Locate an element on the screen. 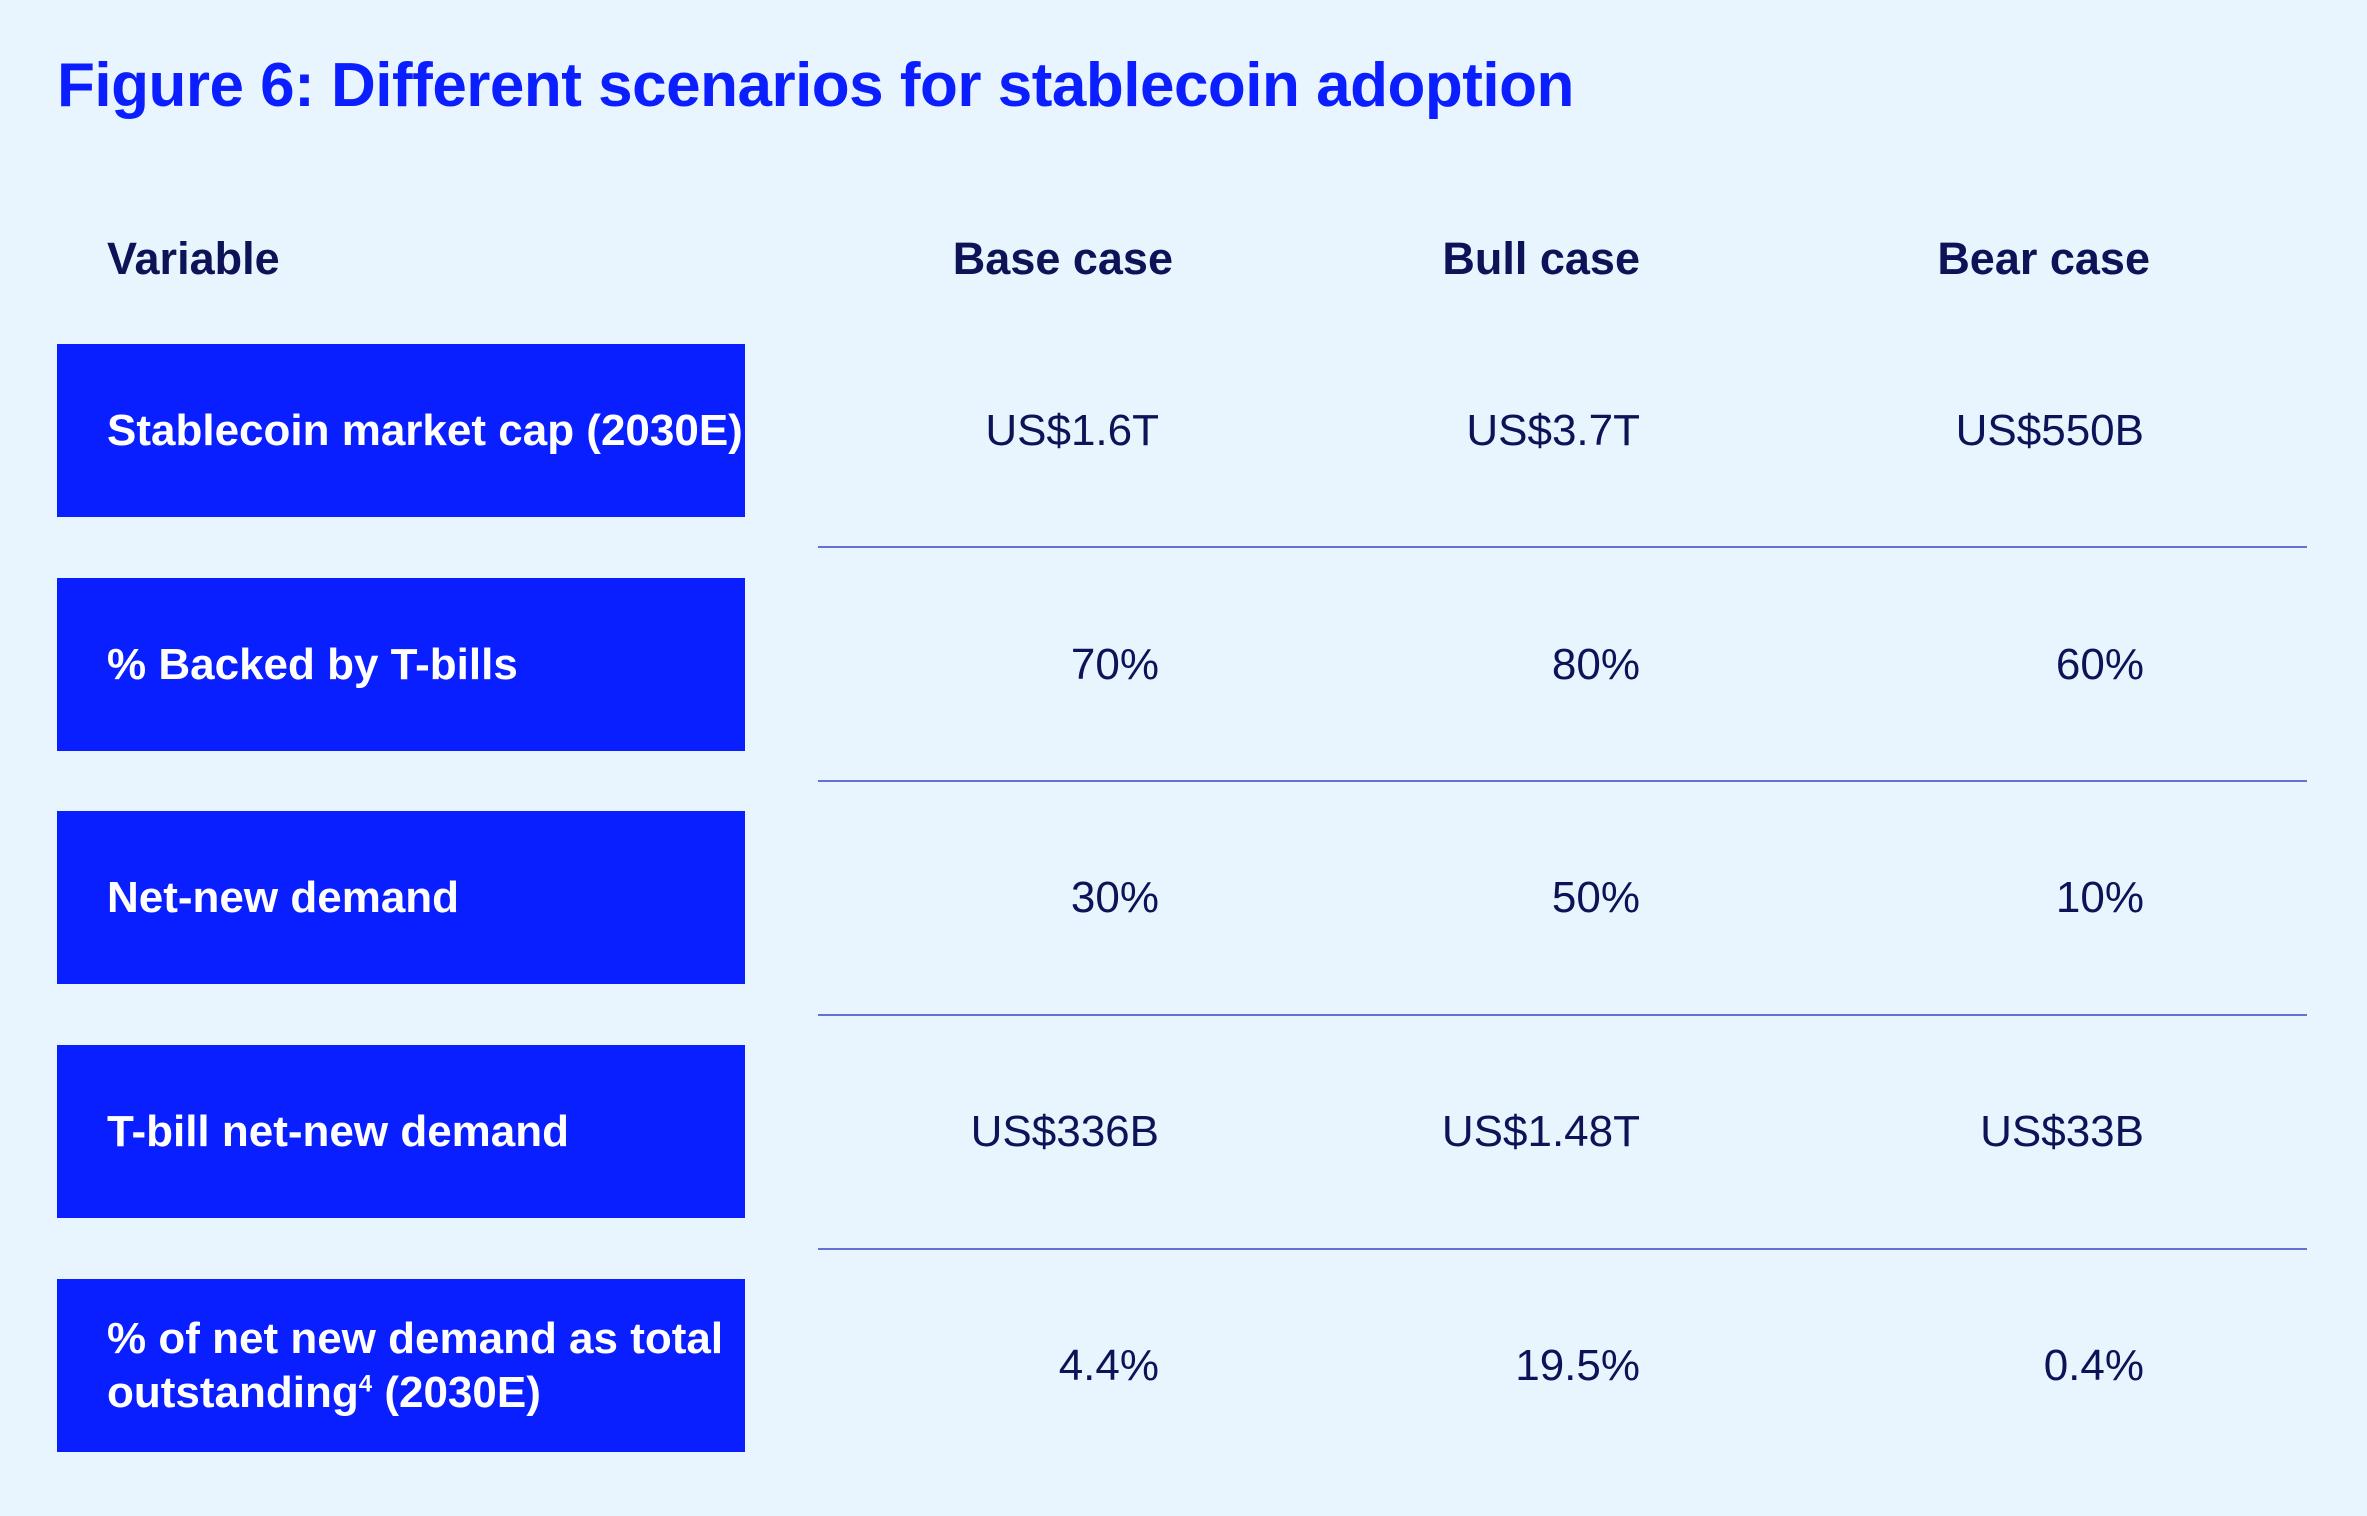 This screenshot has height=1516, width=2367. bear-value: US$33B is located at coordinates (2062, 1131).